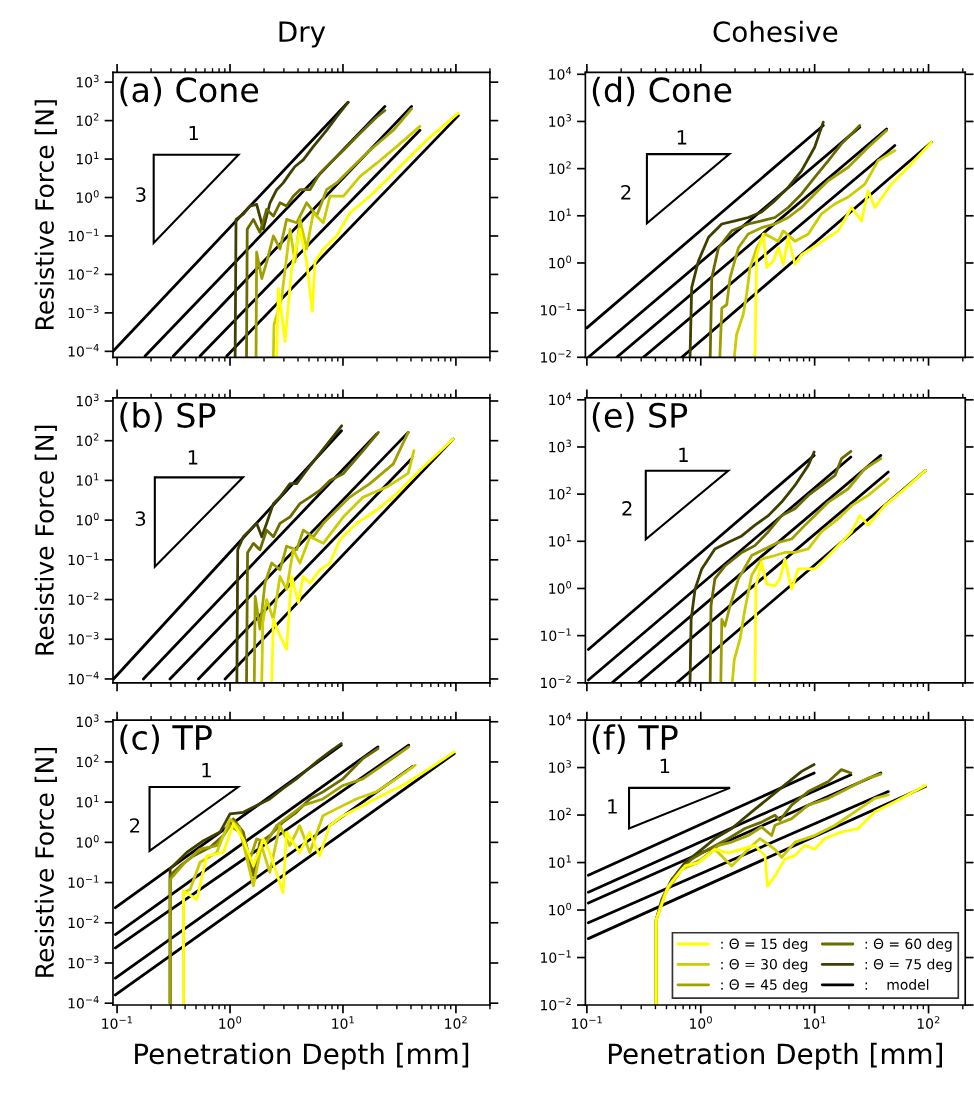 Image resolution: width=974 pixels, height=1096 pixels. What do you see at coordinates (908, 965) in the screenshot?
I see `legend-label: : Θ = 75 deg` at bounding box center [908, 965].